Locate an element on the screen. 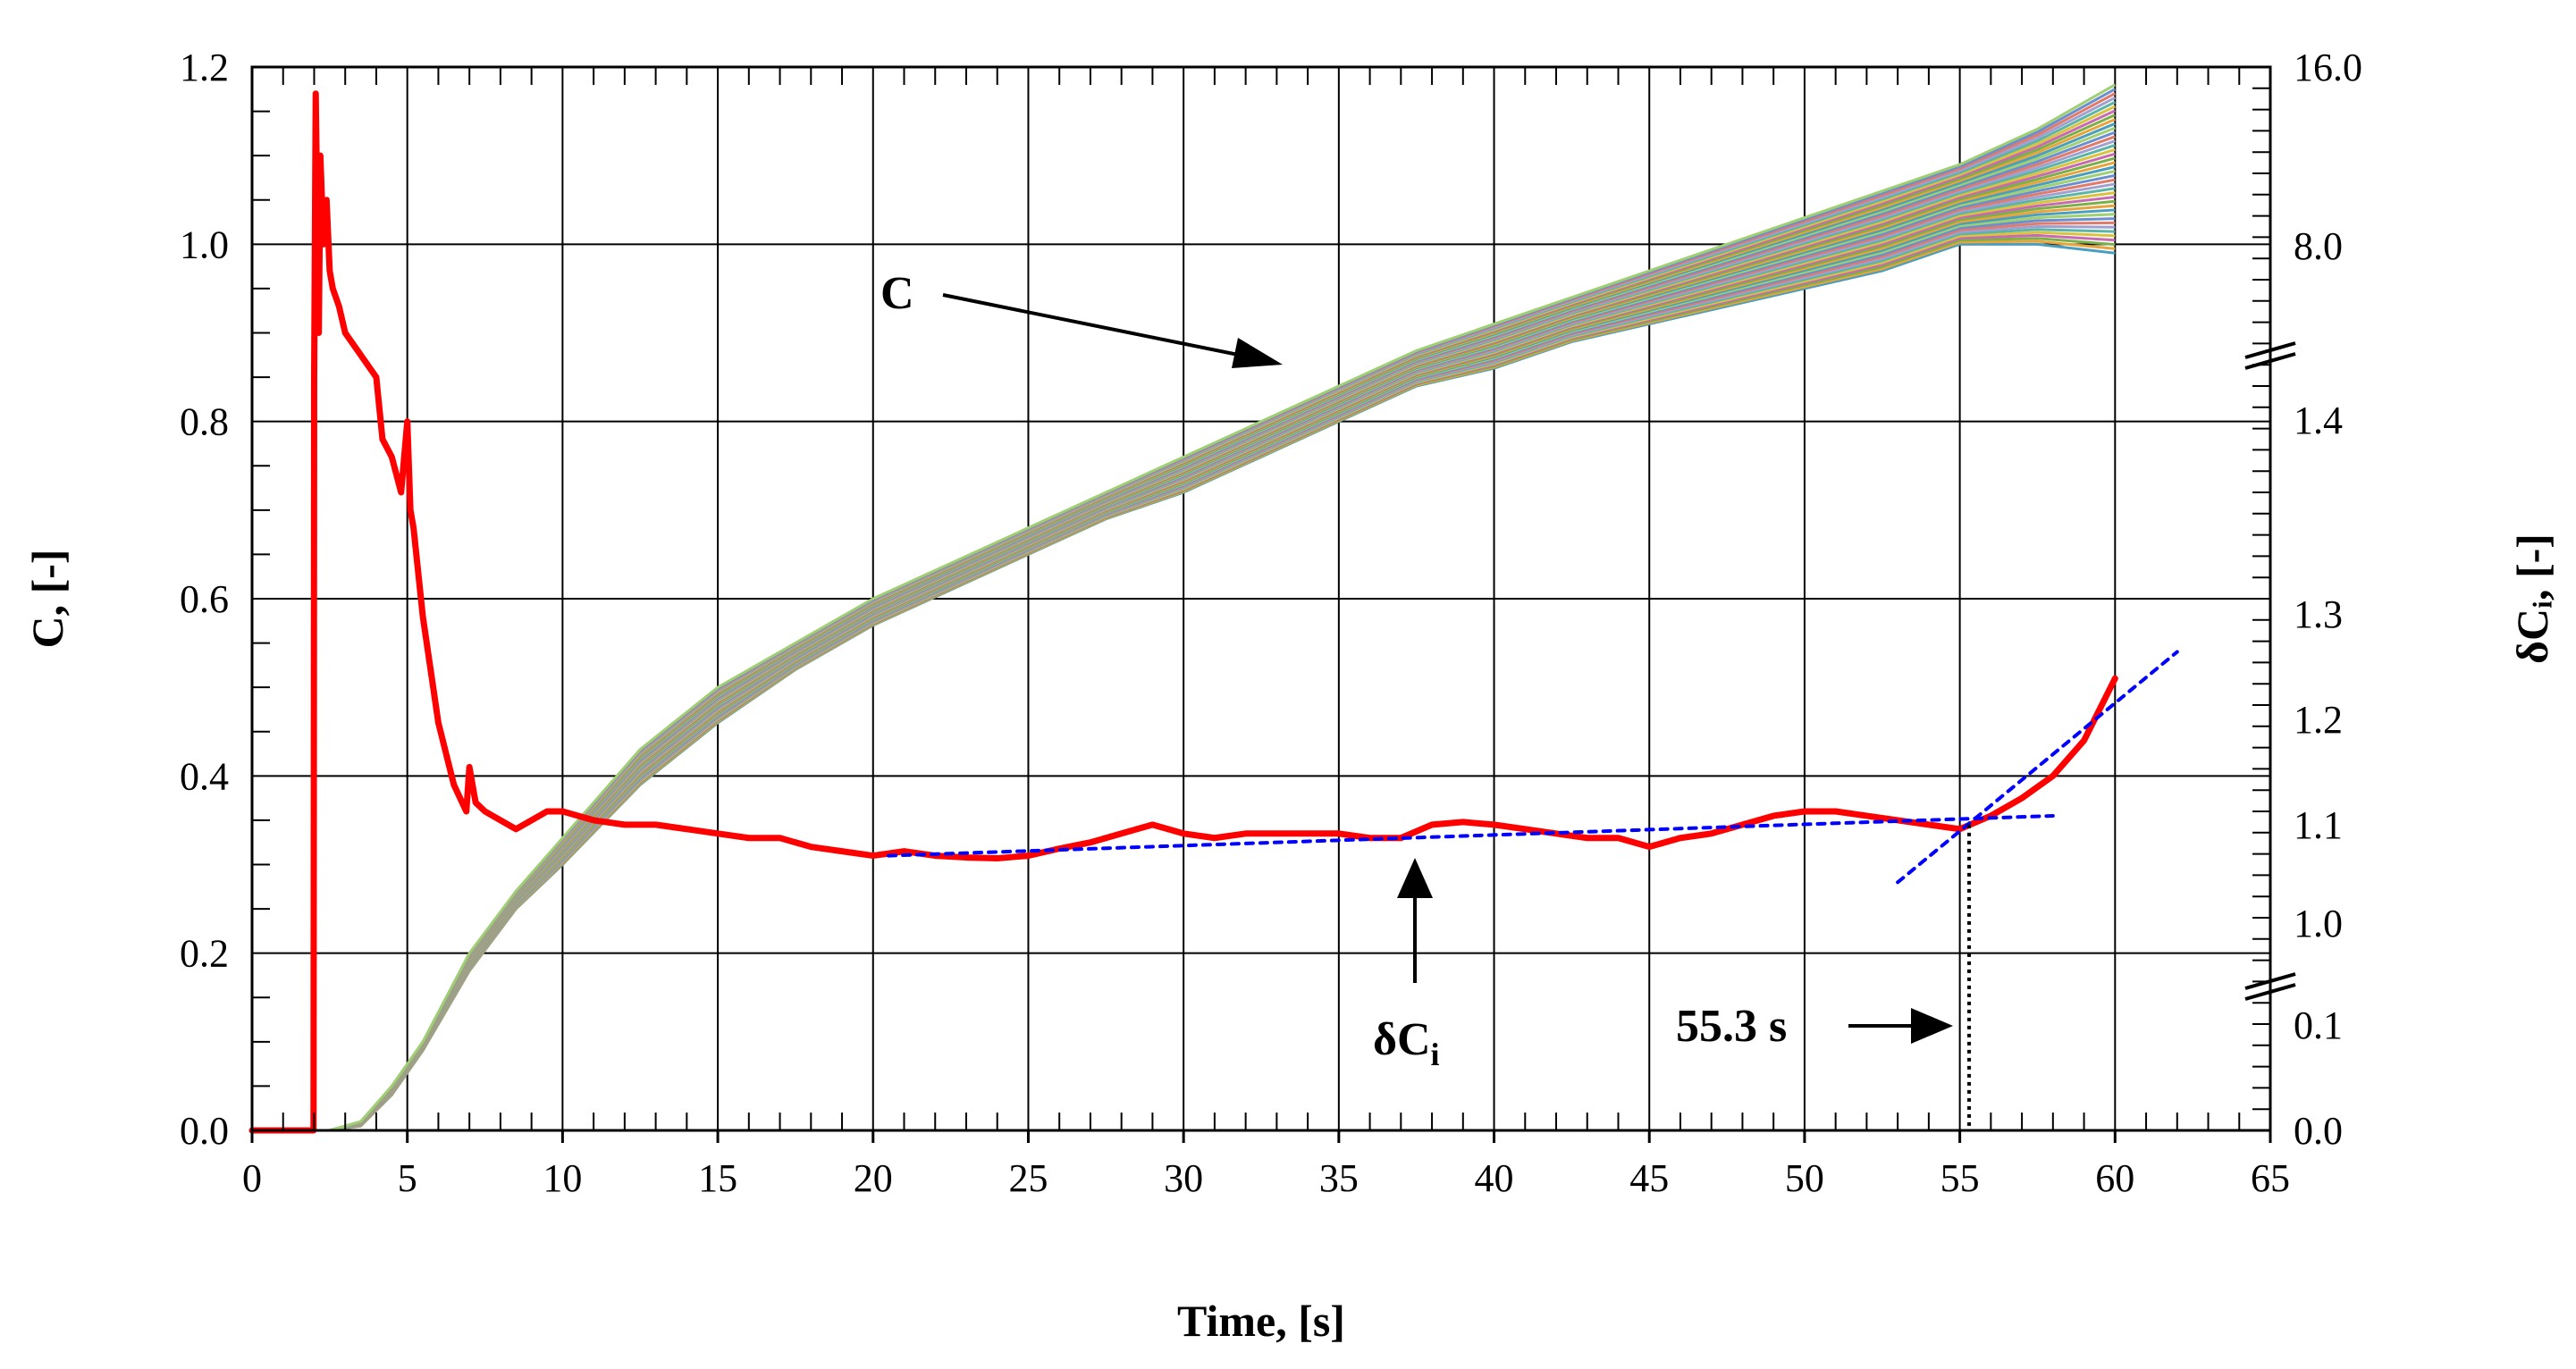 The width and height of the screenshot is (2576, 1369). y-right-tick-label: 0.1 is located at coordinates (2319, 1025).